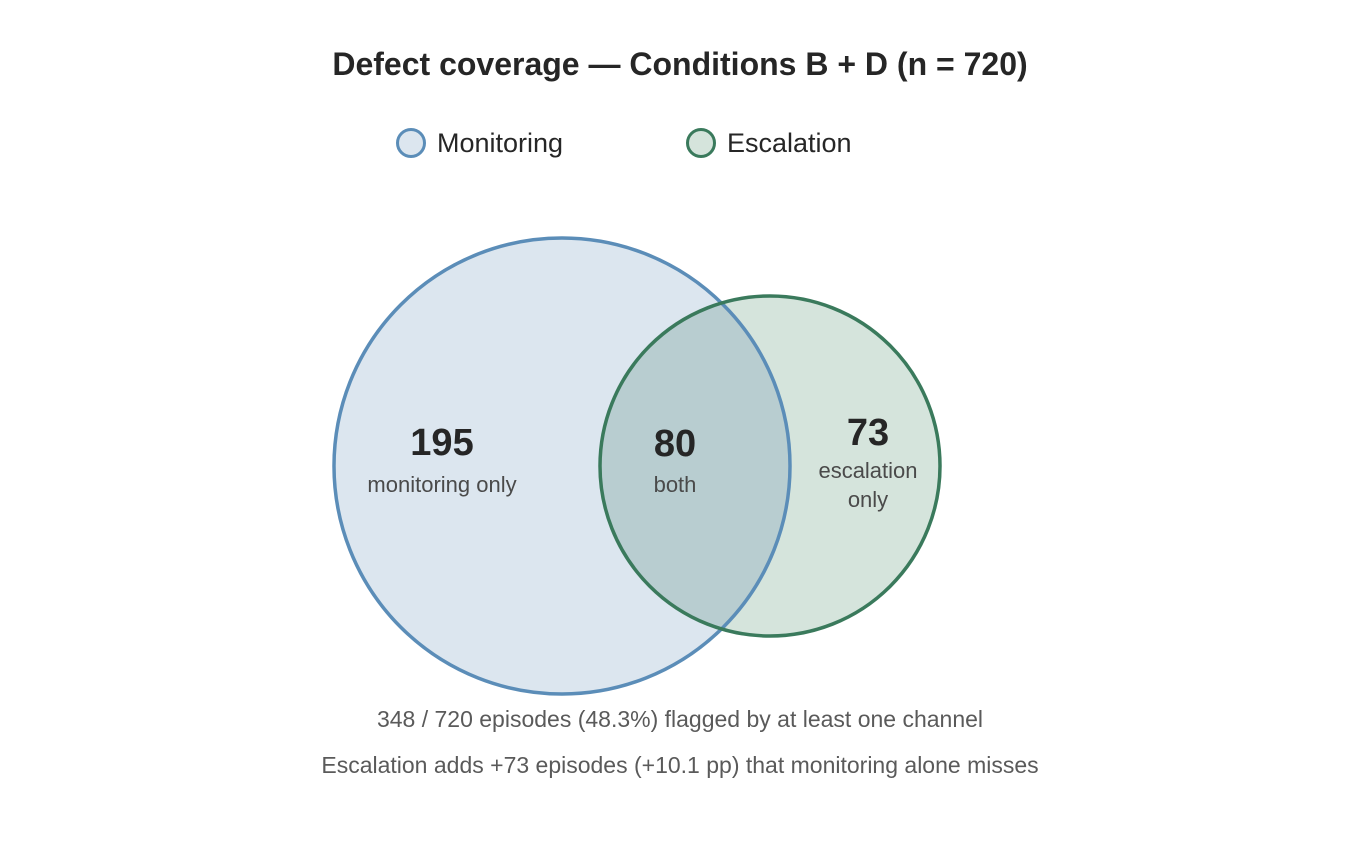 The image size is (1360, 864). Describe the element at coordinates (868, 499) in the screenshot. I see `label-escalation-only-line2: only` at that location.